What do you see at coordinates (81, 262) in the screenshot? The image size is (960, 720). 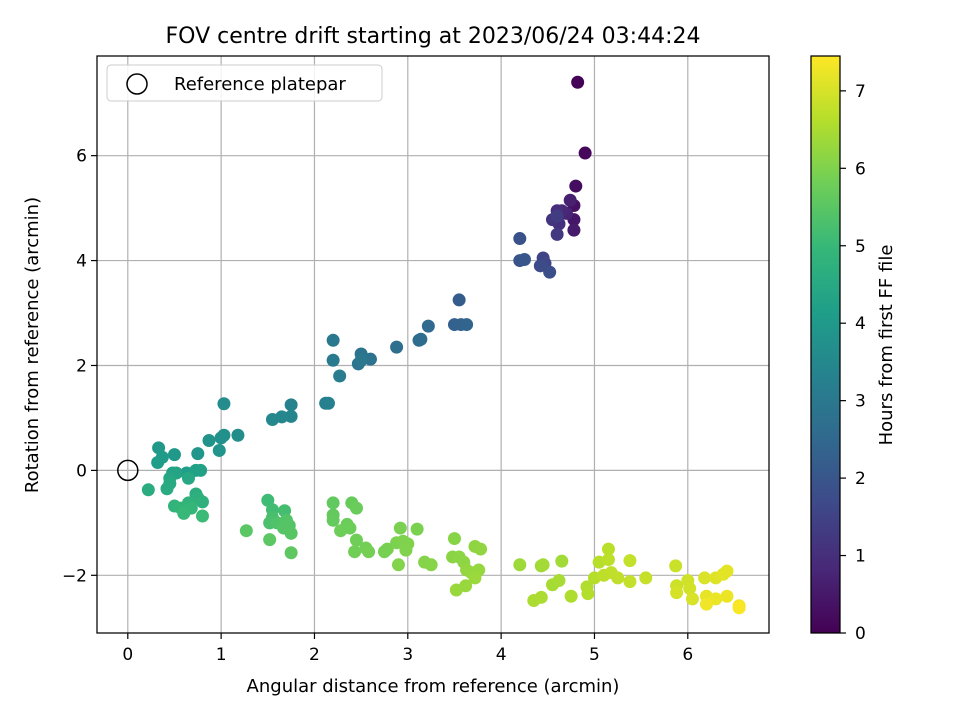 I see `y-tick-label: 4` at bounding box center [81, 262].